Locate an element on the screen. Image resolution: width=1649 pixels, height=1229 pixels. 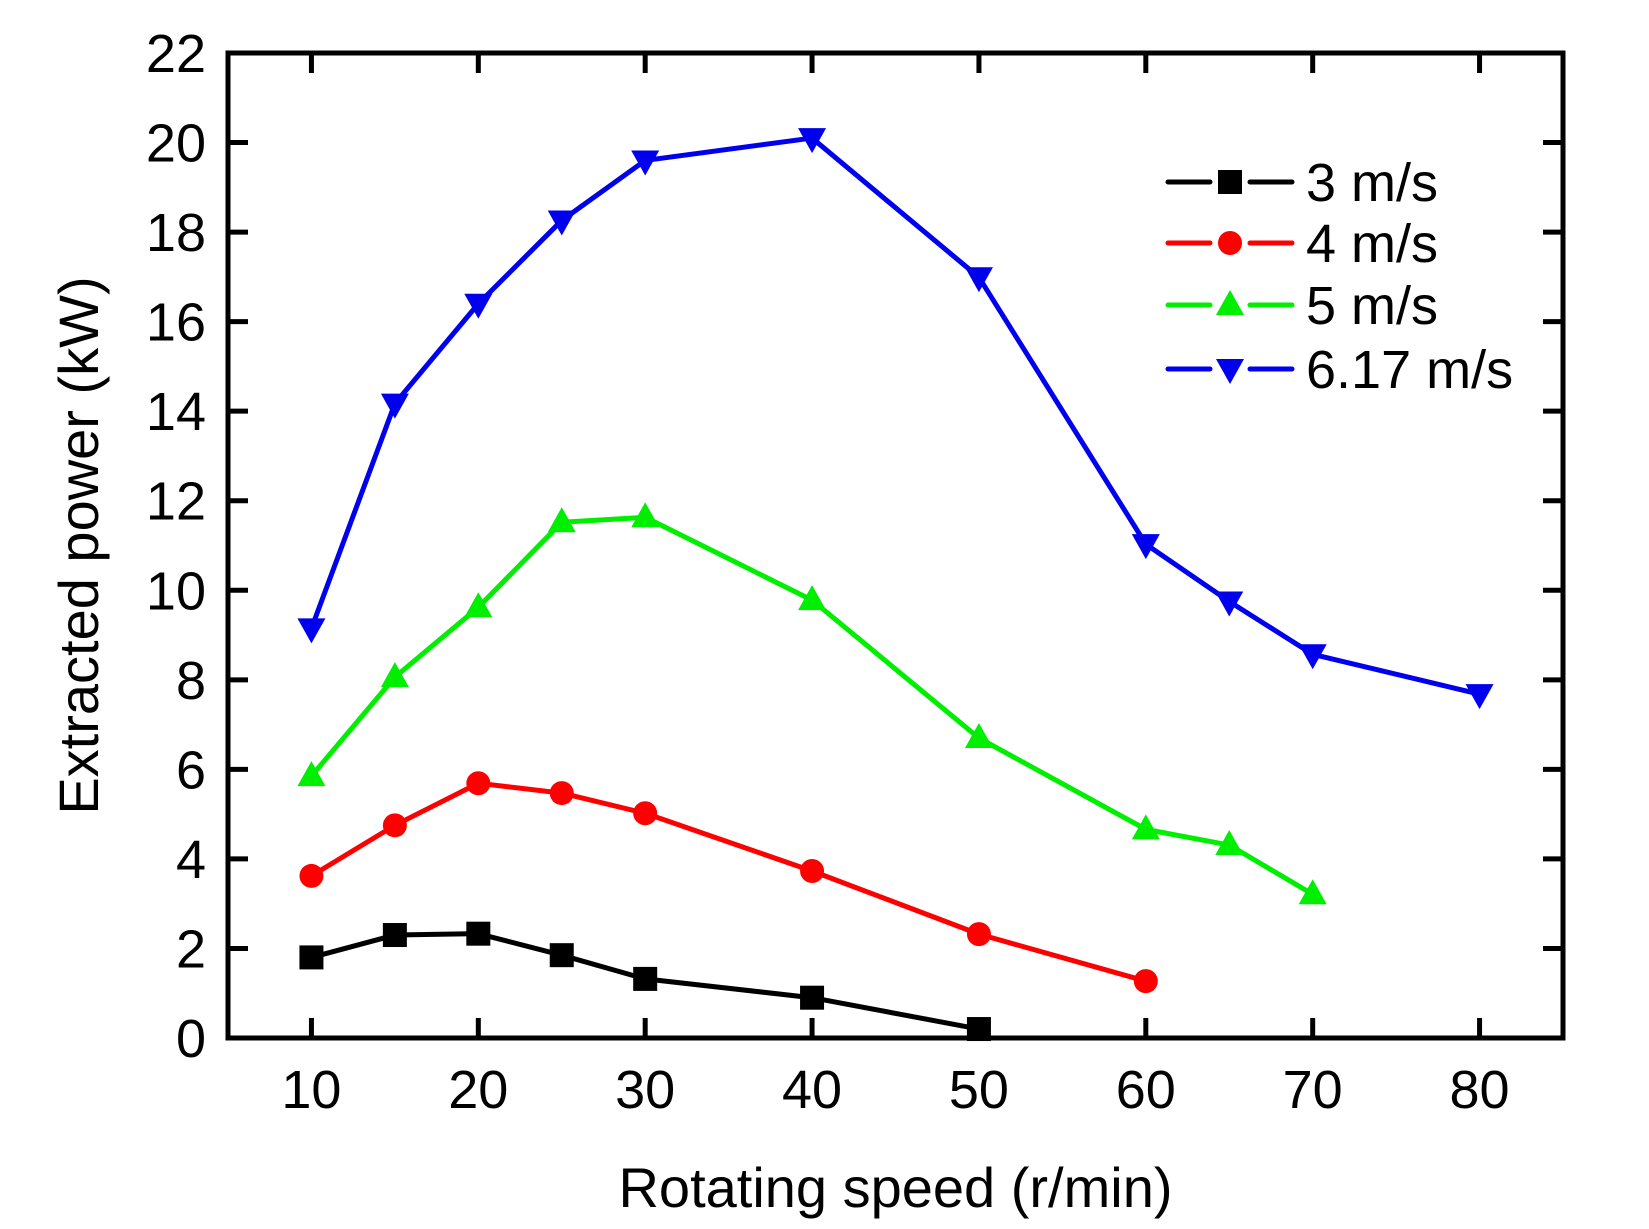
y-tick-label: 16 is located at coordinates (176, 323).